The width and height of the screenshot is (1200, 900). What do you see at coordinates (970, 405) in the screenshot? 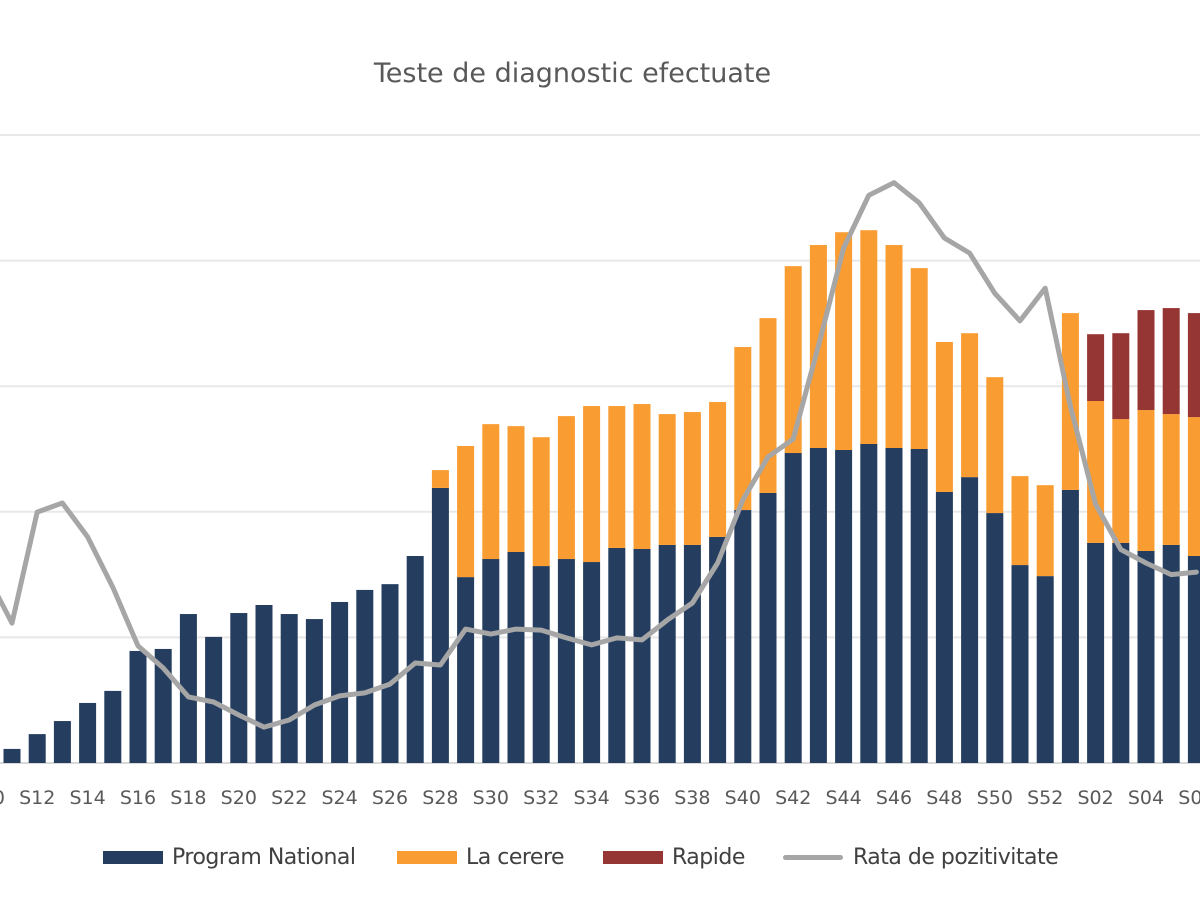
I see `bar-la-cerere-S49` at bounding box center [970, 405].